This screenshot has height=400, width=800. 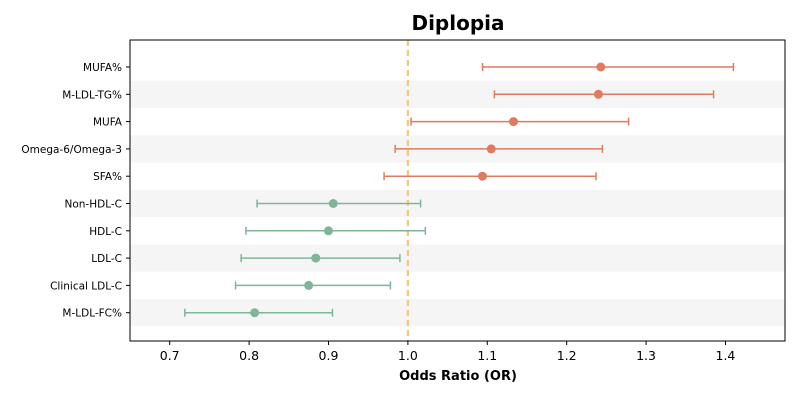 What do you see at coordinates (329, 355) in the screenshot?
I see `x-tick-label: 0.9` at bounding box center [329, 355].